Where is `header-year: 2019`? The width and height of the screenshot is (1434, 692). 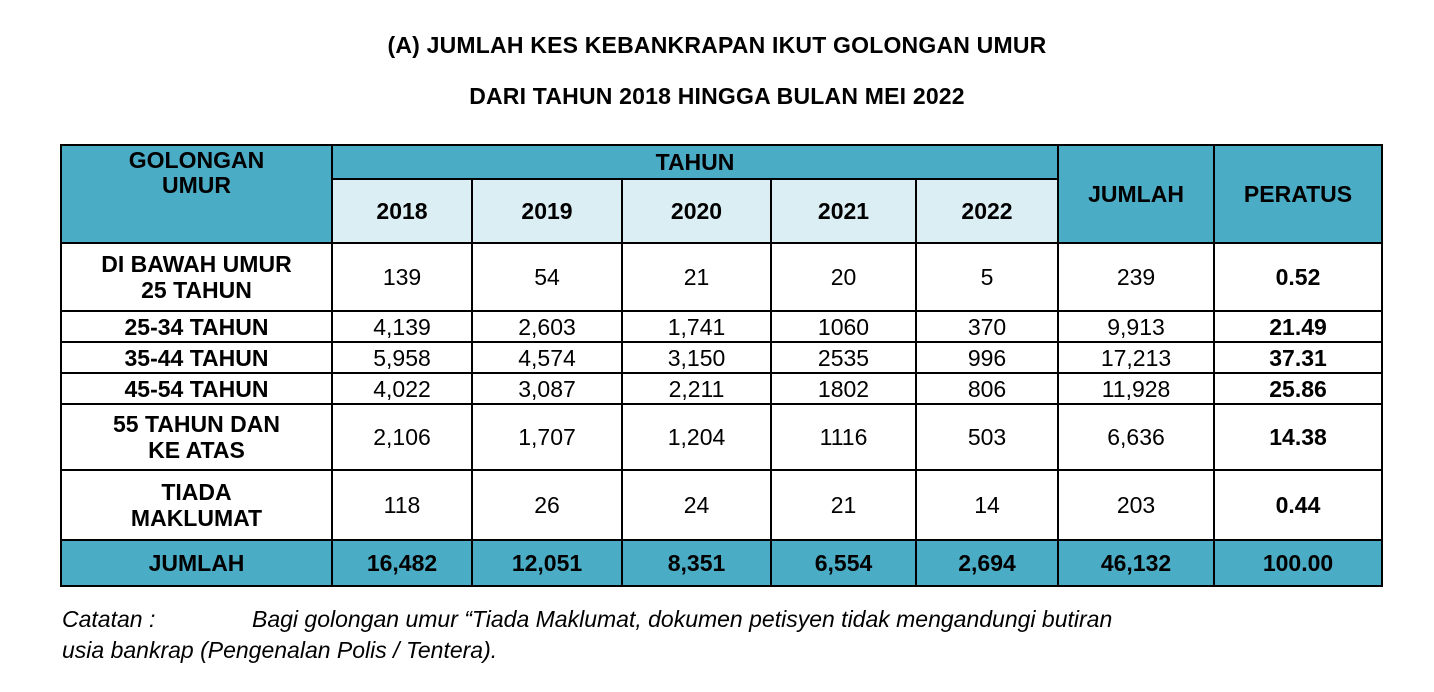
header-year: 2019 is located at coordinates (547, 211).